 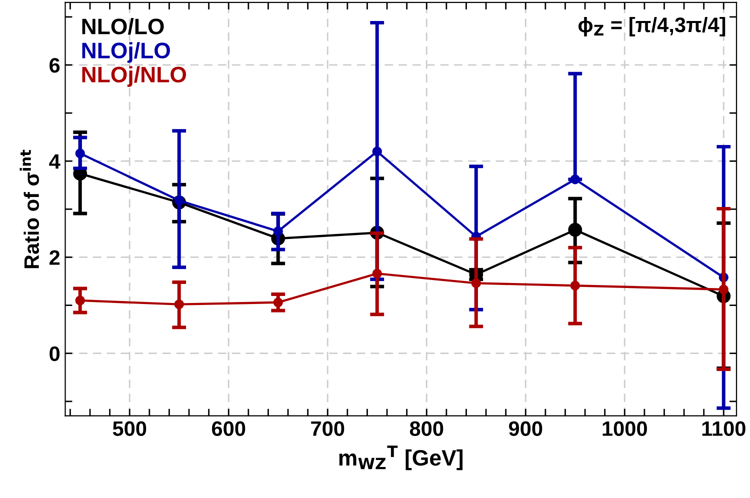 What do you see at coordinates (55, 65) in the screenshot?
I see `y-tick-label: 6` at bounding box center [55, 65].